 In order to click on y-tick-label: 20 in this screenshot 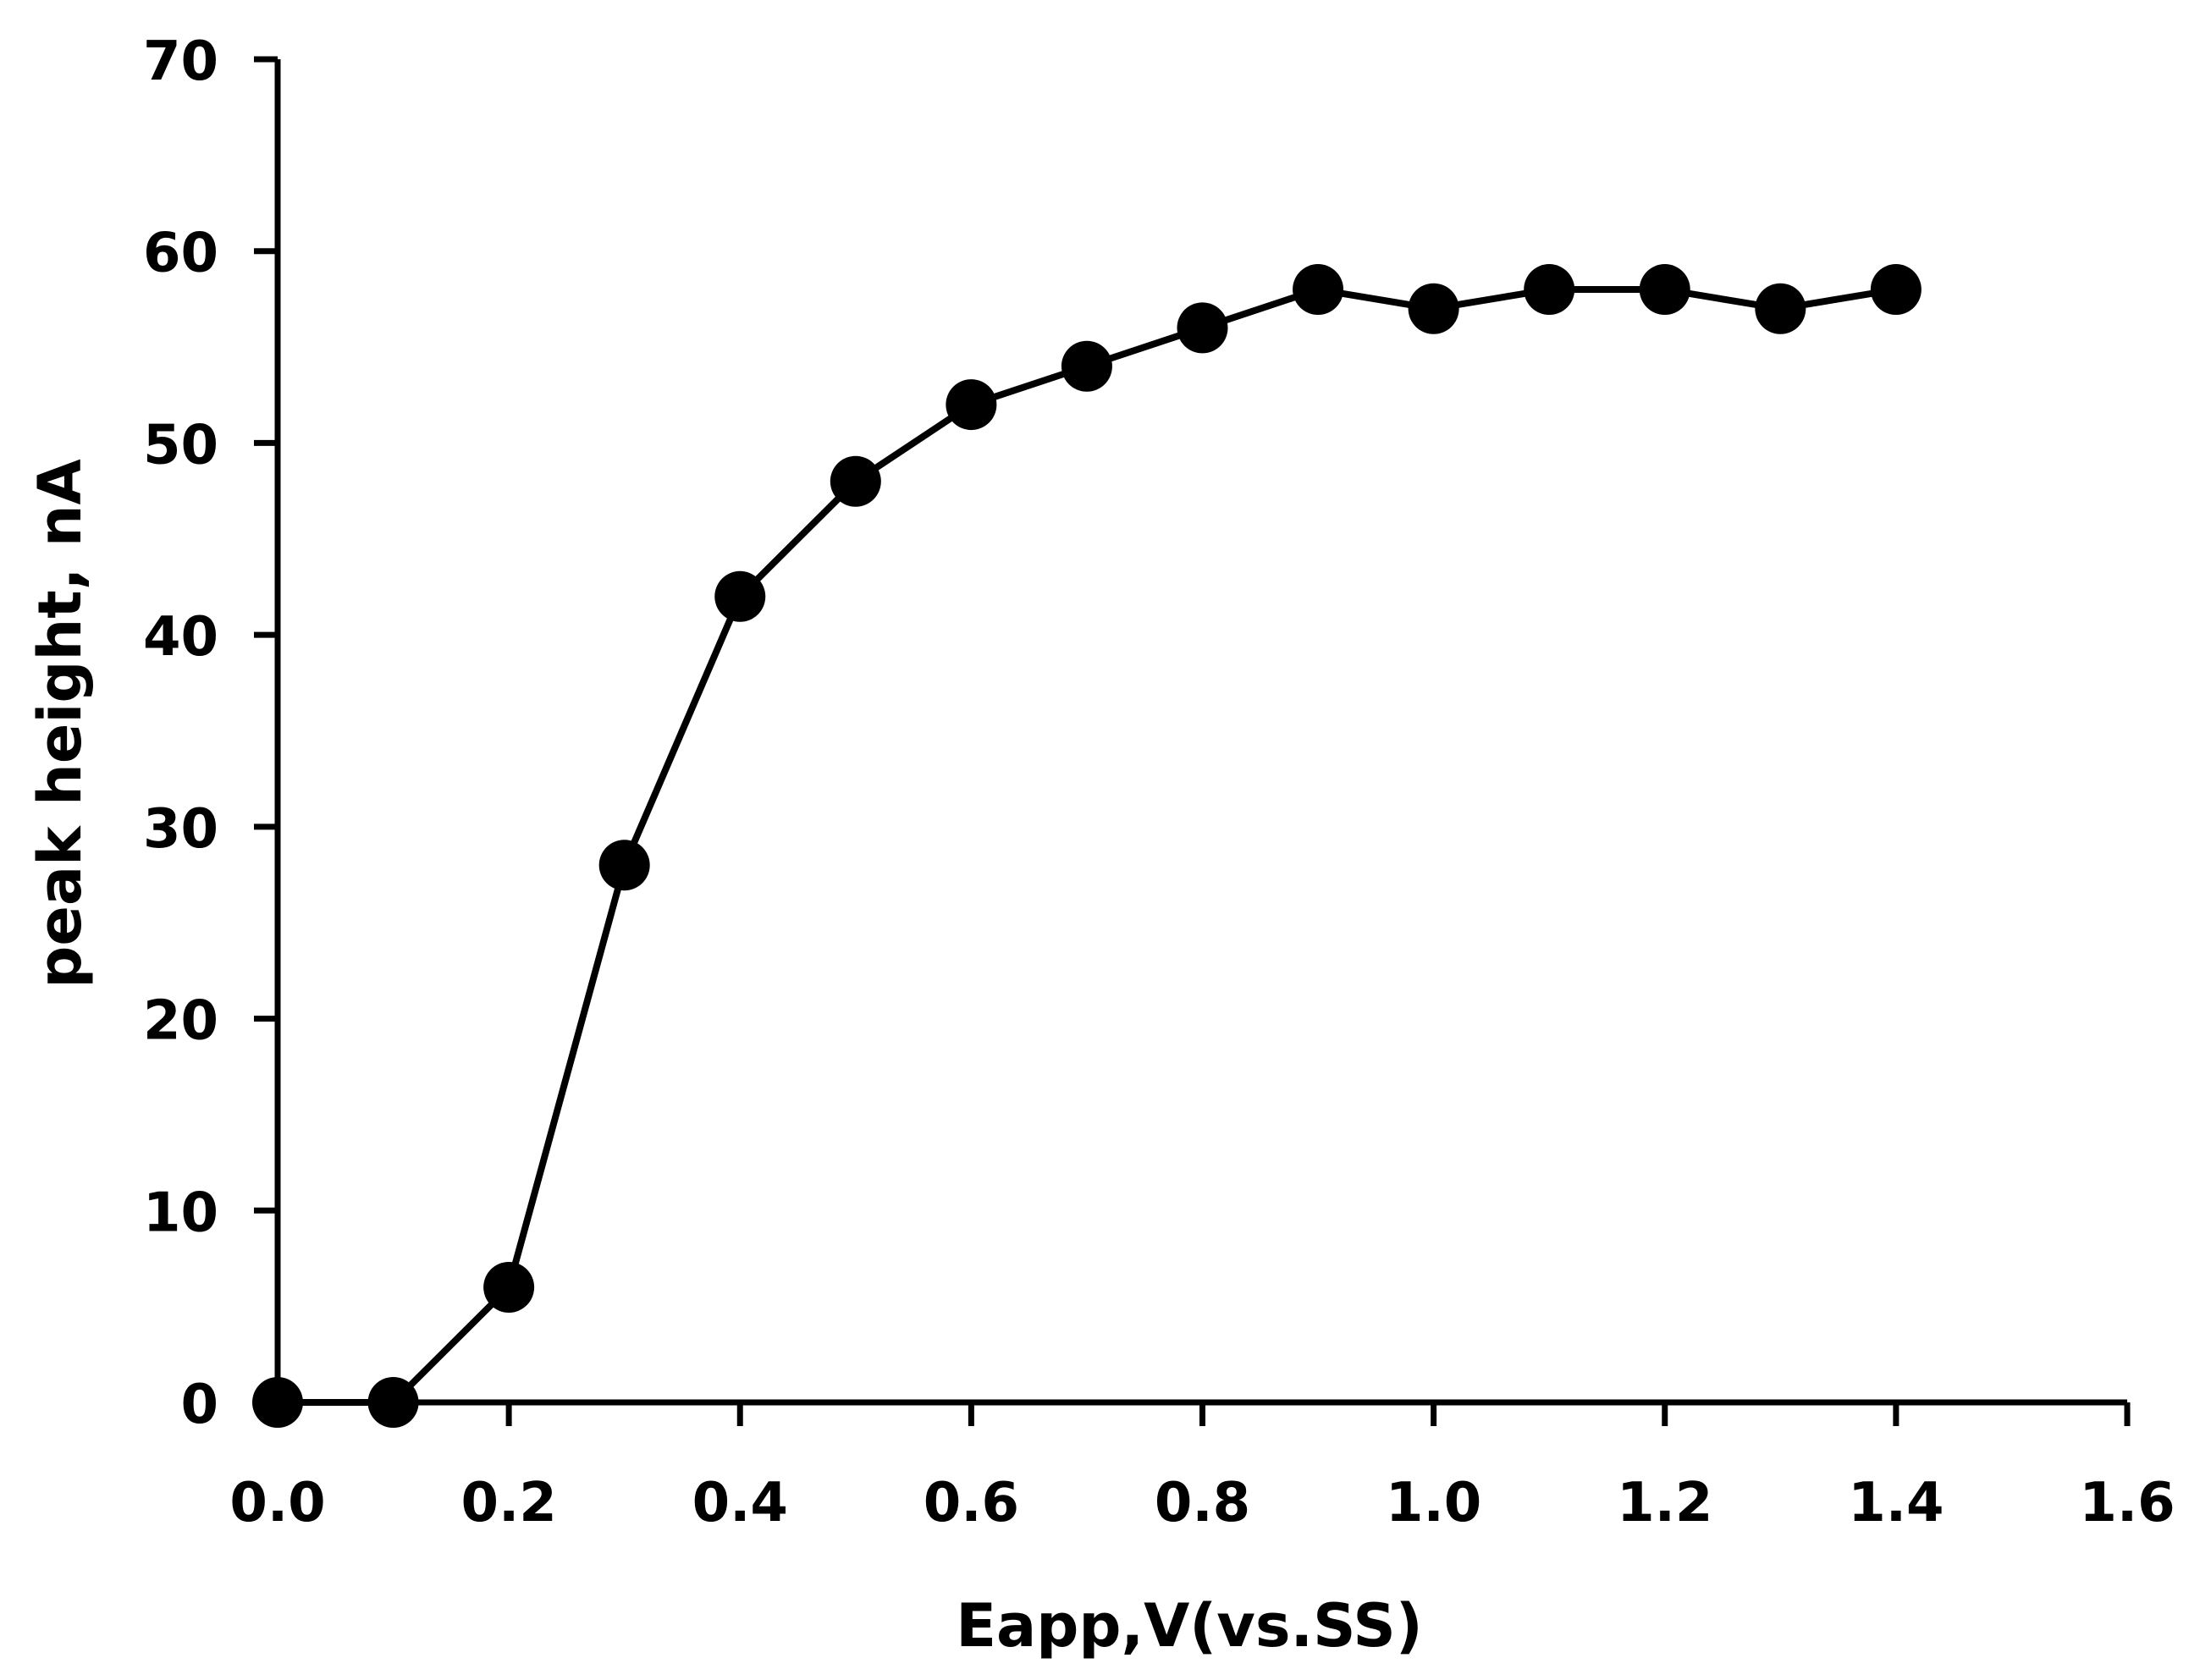, I will do `click(180, 1021)`.